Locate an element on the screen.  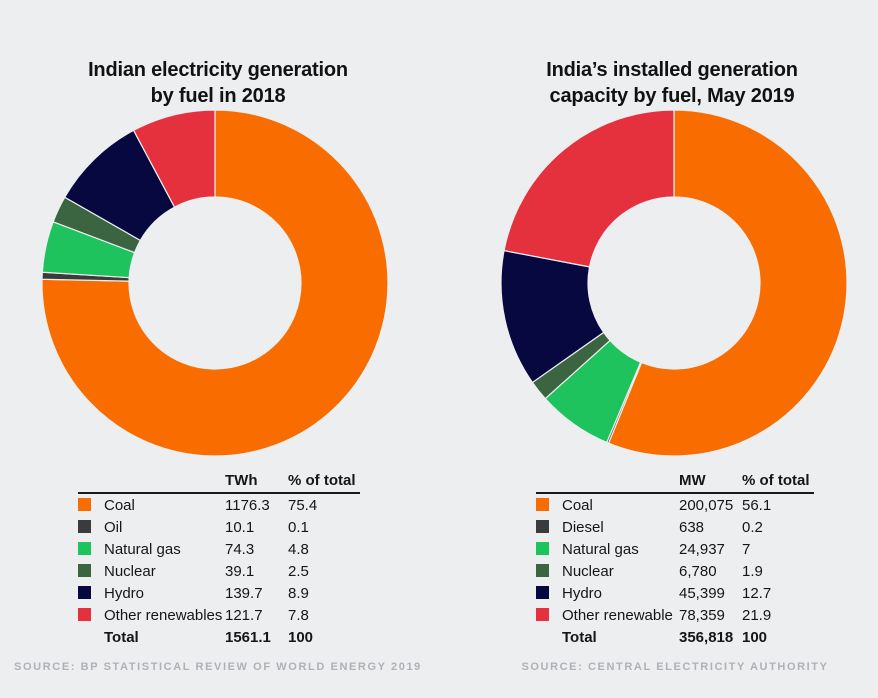
fuel-label: Other renewables is located at coordinates (163, 615).